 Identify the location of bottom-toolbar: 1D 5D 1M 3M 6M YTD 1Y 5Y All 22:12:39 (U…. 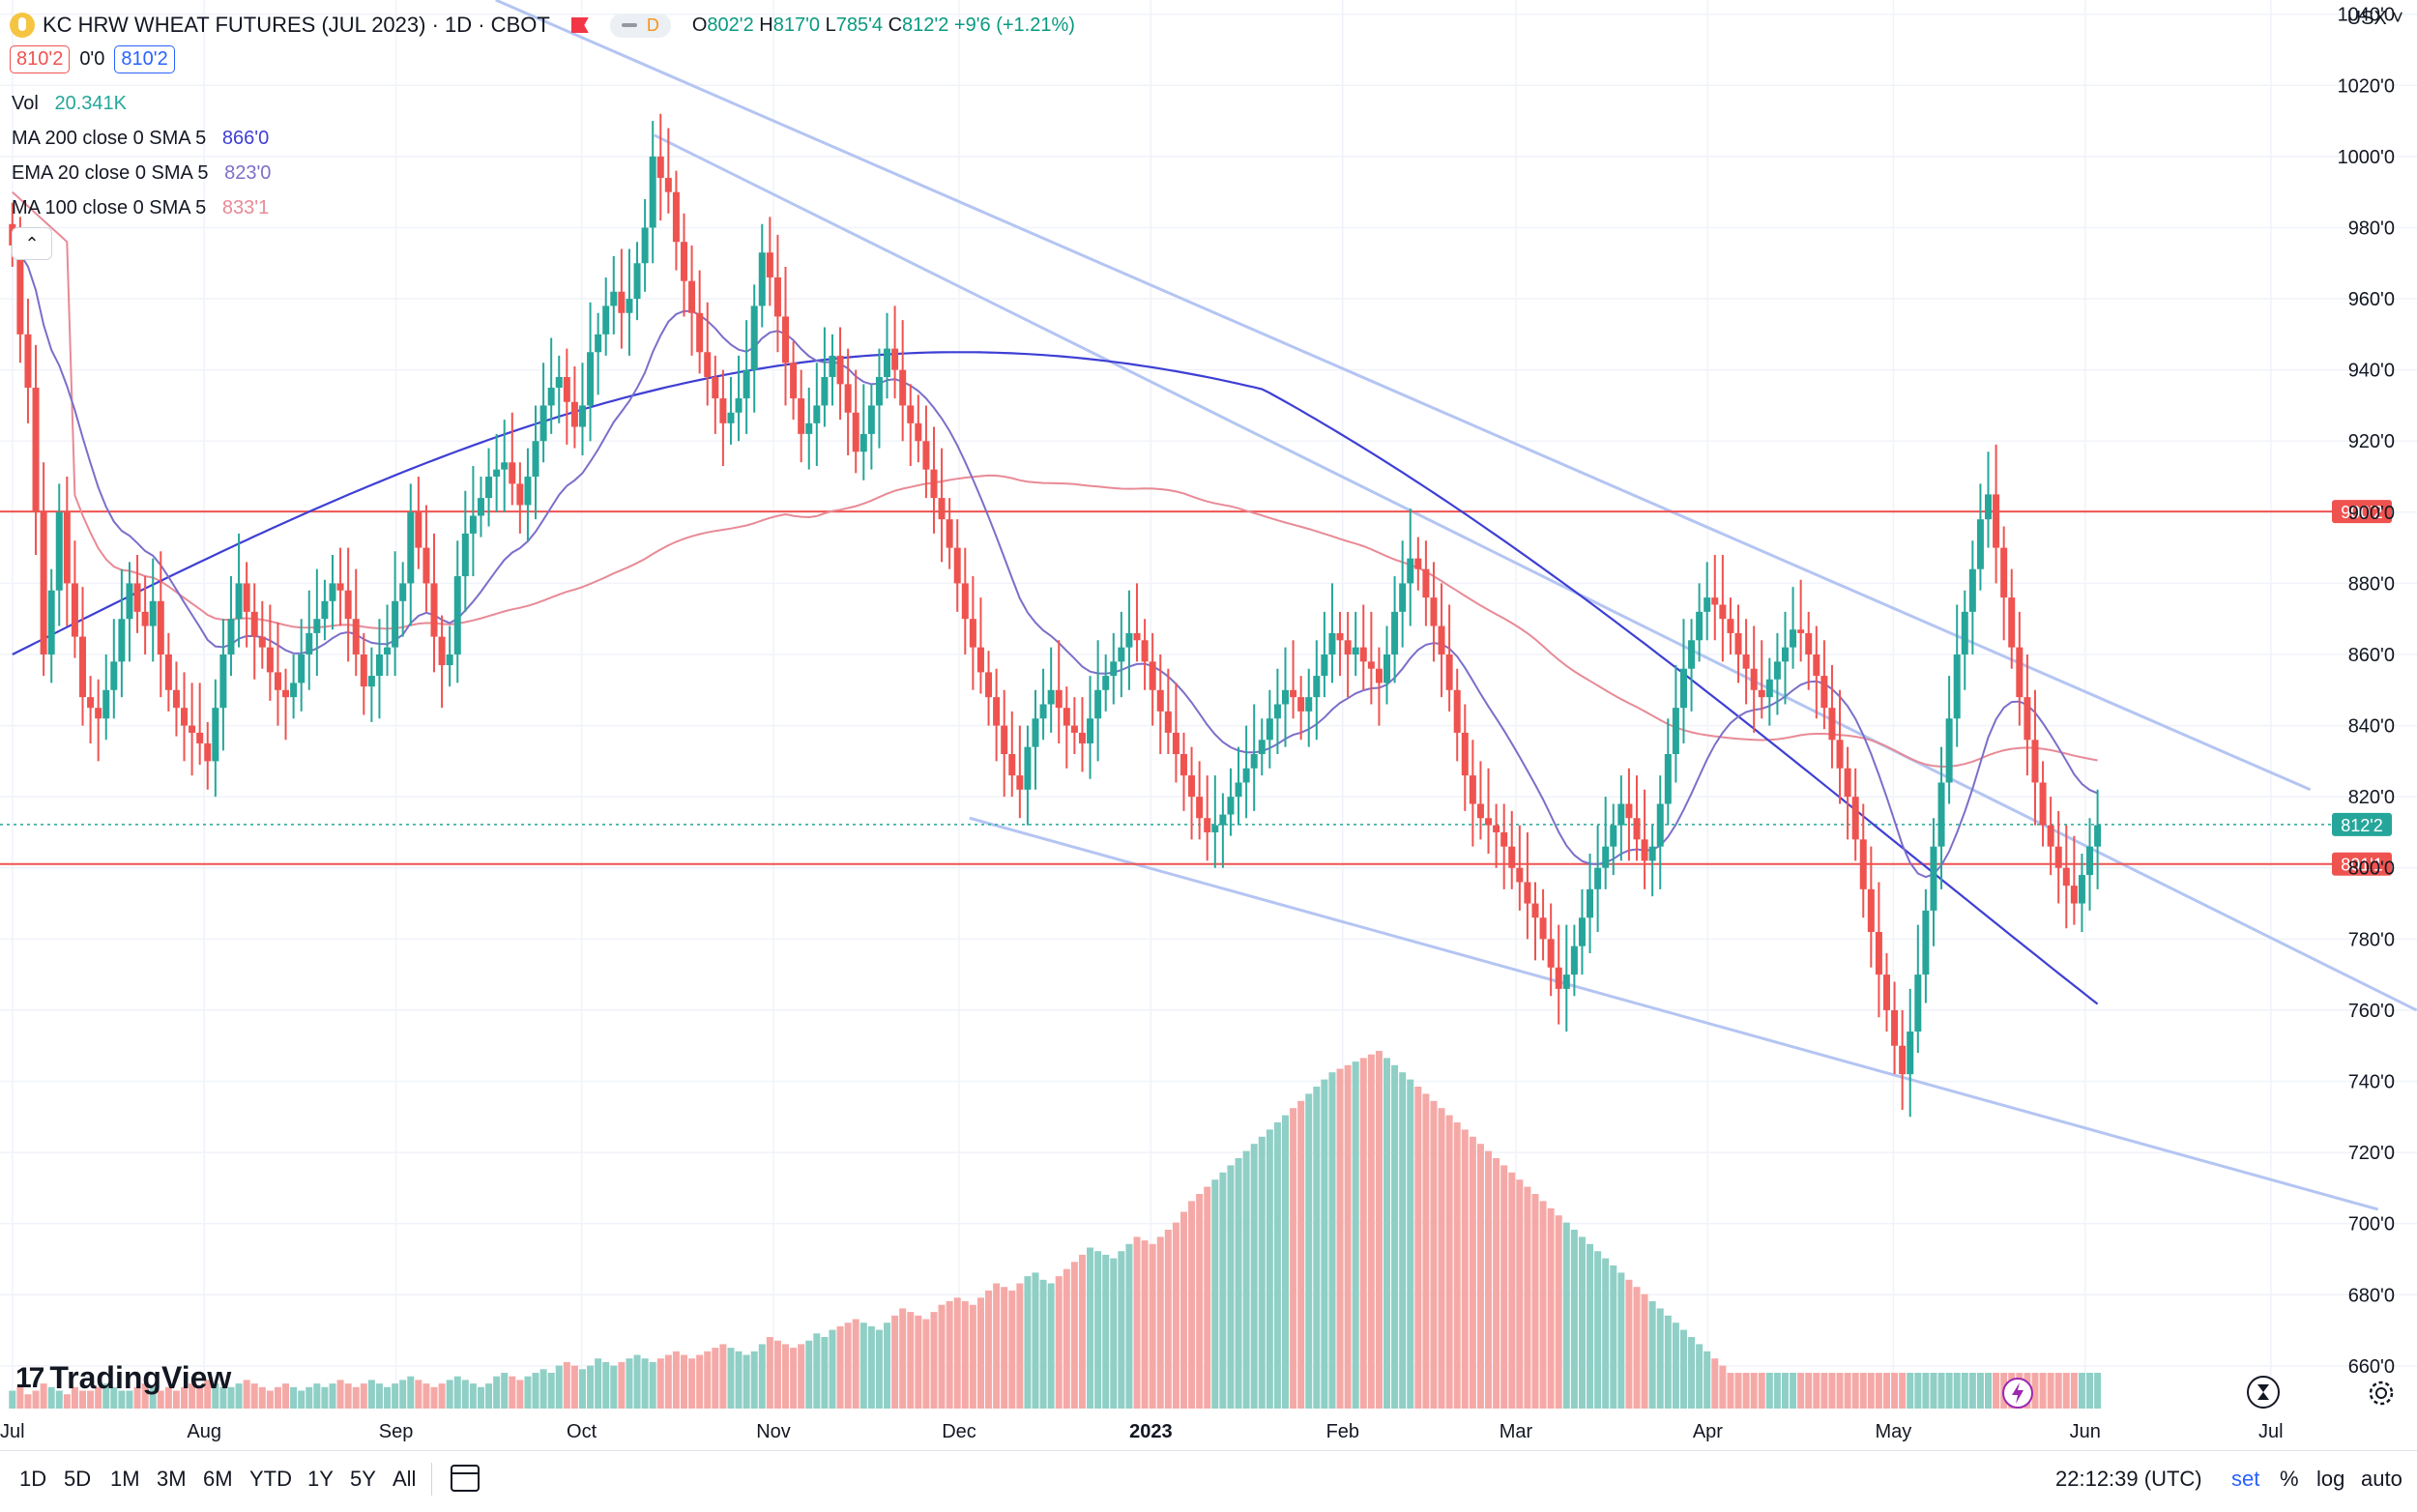
(1208, 1481).